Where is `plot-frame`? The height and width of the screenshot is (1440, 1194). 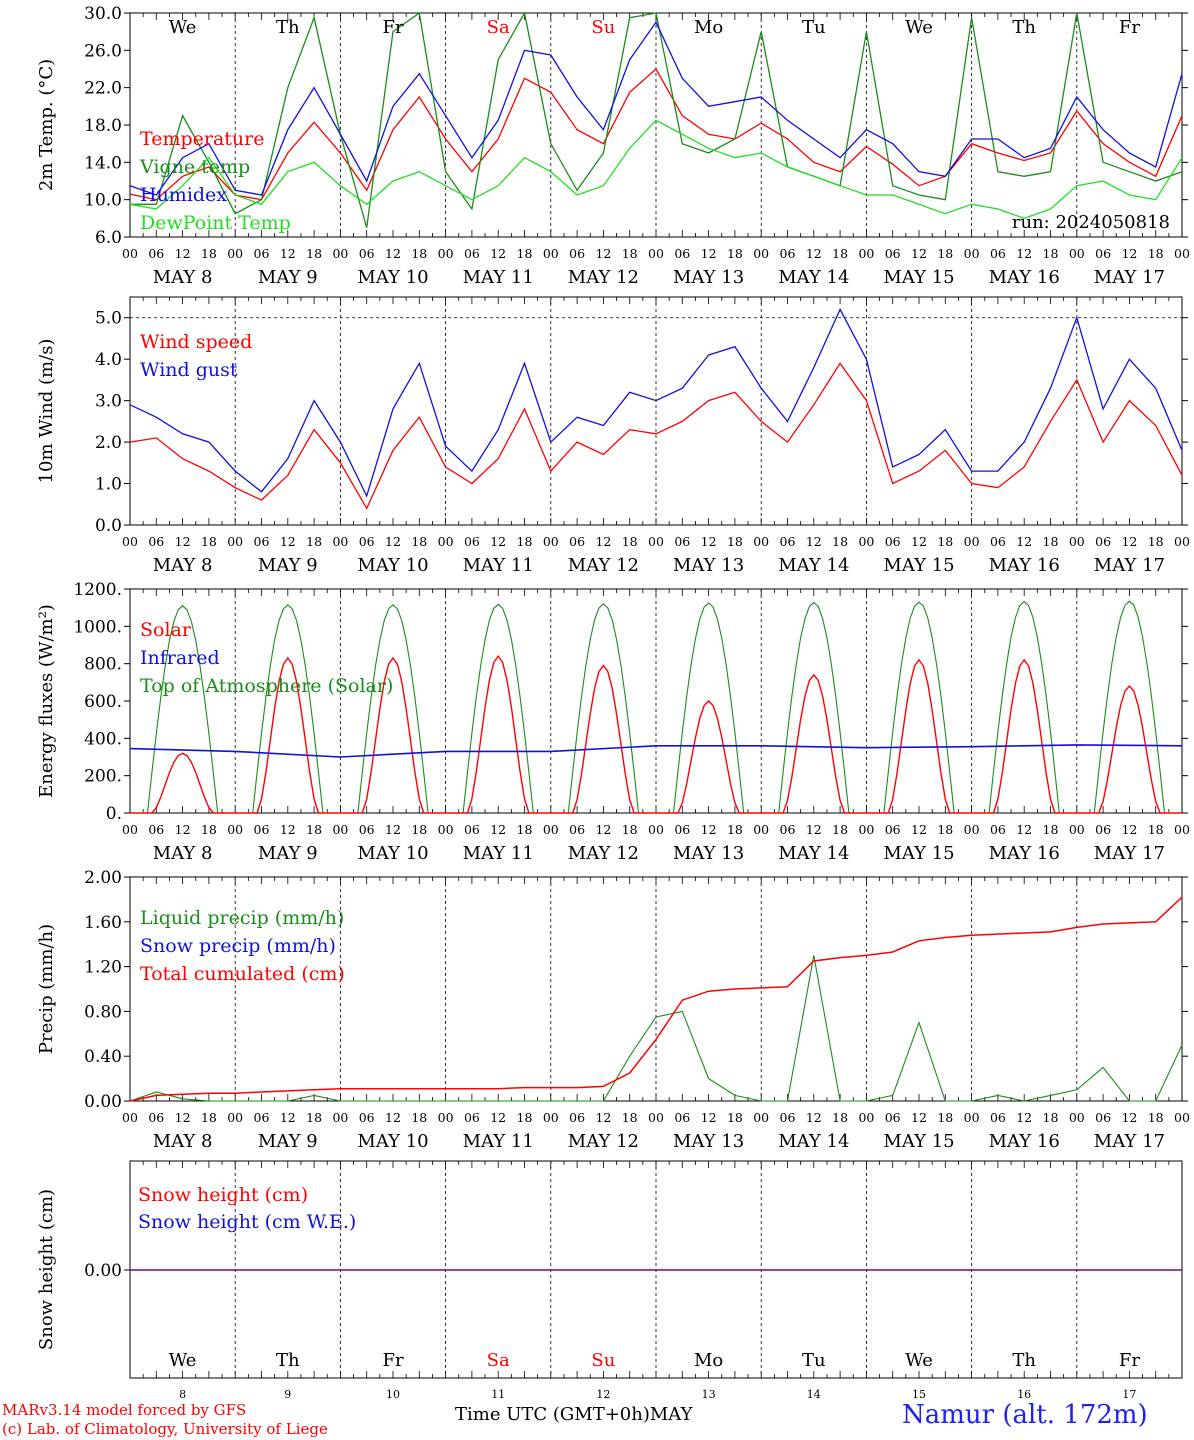 plot-frame is located at coordinates (656, 701).